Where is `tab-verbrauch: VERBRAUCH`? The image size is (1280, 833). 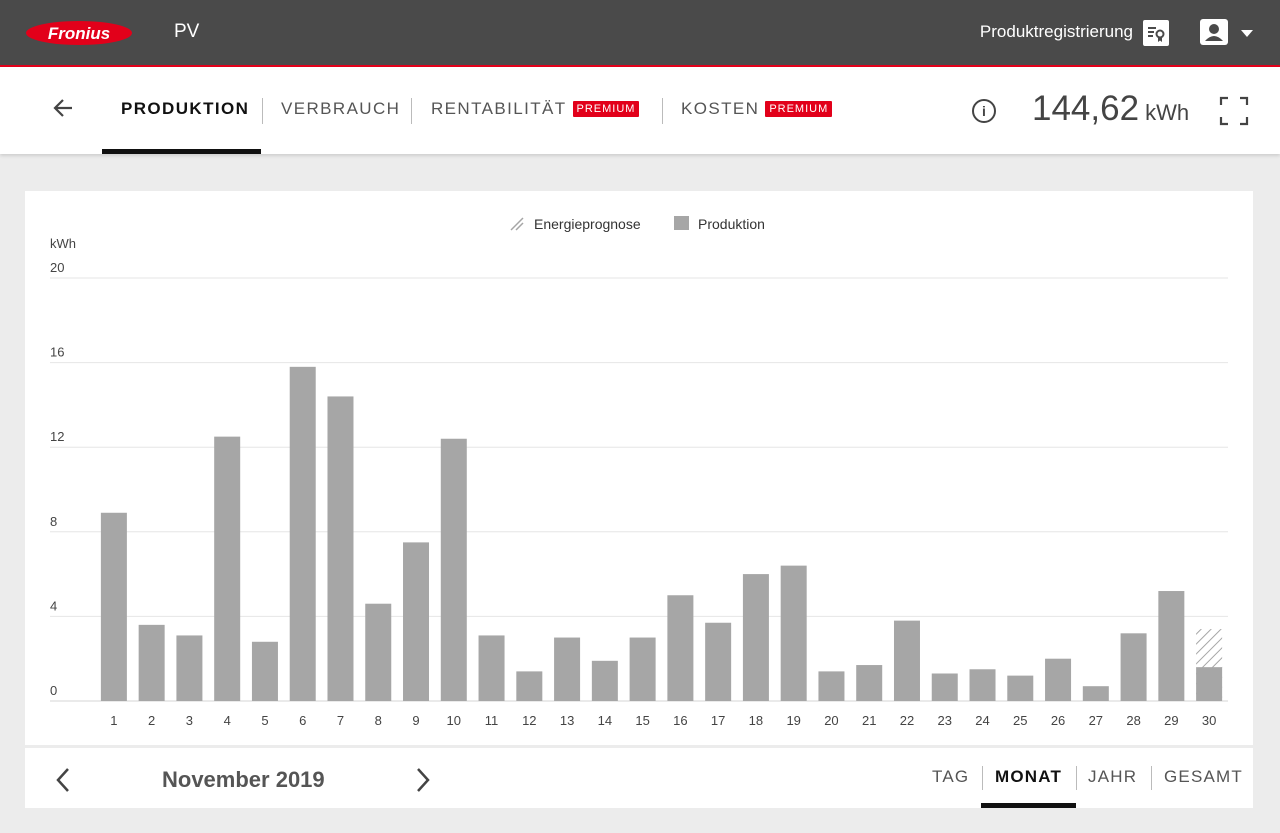
tab-verbrauch: VERBRAUCH is located at coordinates (341, 108).